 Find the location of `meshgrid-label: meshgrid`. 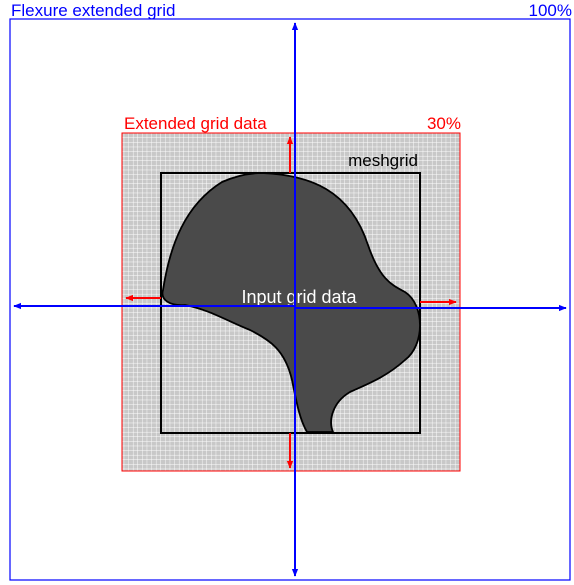

meshgrid-label: meshgrid is located at coordinates (383, 160).